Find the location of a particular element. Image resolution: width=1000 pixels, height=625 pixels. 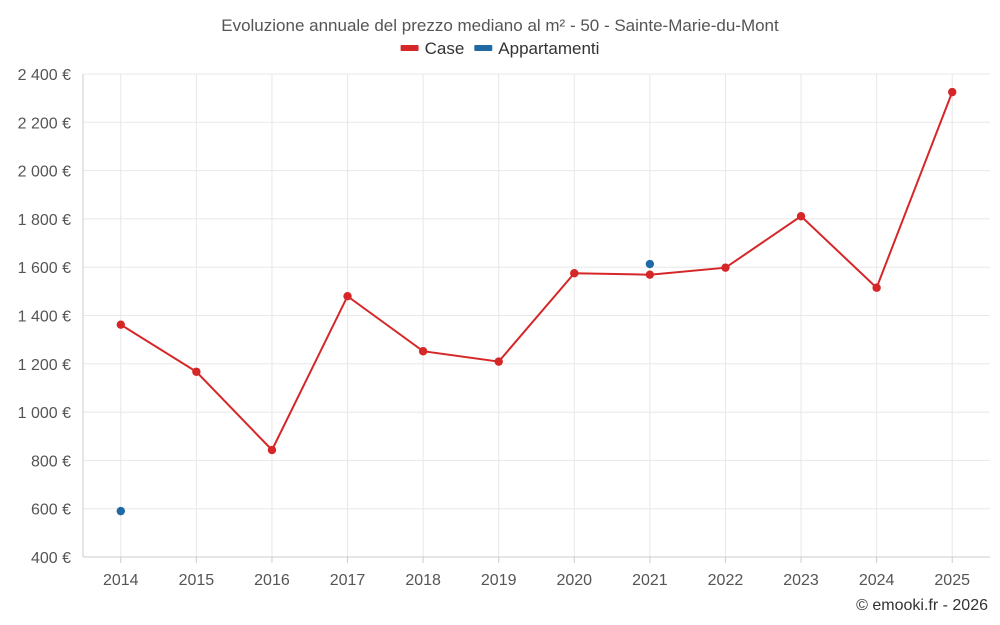

legend-label-case: Case is located at coordinates (445, 48).